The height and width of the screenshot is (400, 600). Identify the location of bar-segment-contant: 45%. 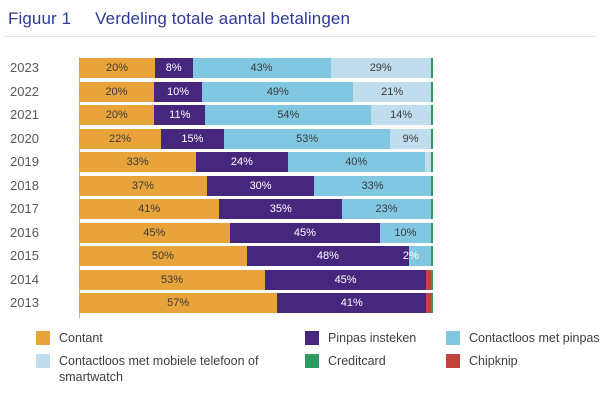
(154, 232).